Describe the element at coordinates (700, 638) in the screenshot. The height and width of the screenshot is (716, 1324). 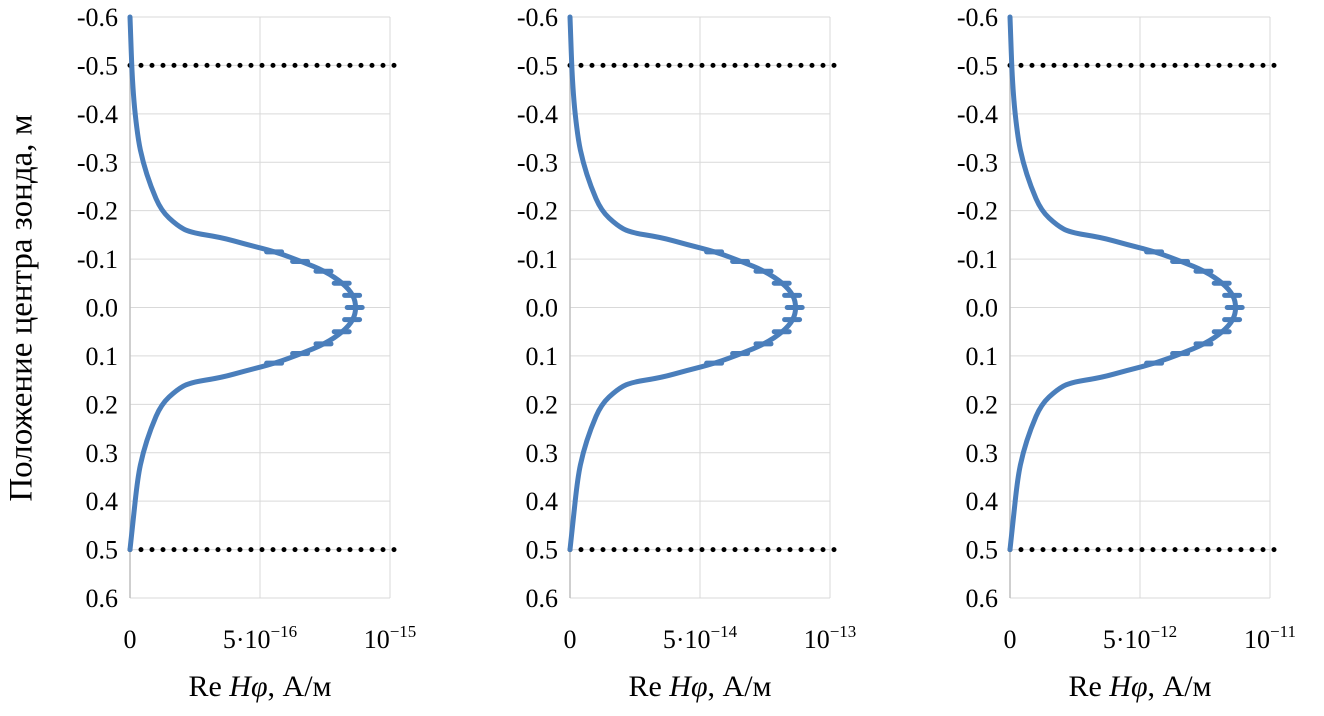
I see `x-tick-label: 5·10⁻¹⁴` at that location.